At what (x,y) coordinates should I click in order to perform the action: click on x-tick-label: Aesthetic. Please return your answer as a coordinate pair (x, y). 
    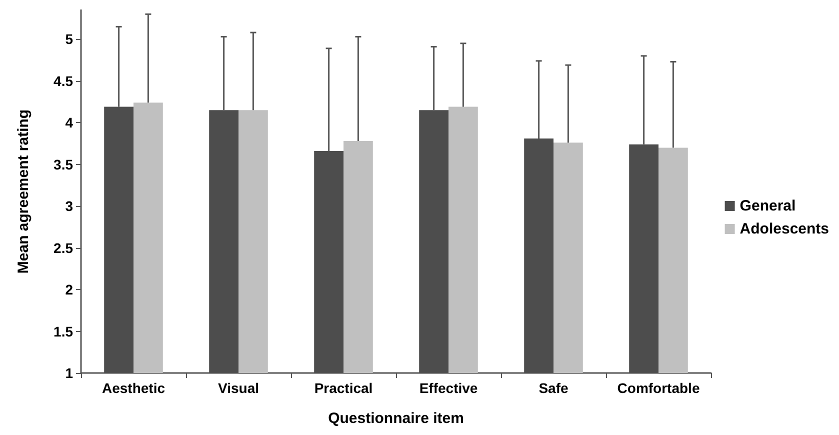
    Looking at the image, I should click on (134, 388).